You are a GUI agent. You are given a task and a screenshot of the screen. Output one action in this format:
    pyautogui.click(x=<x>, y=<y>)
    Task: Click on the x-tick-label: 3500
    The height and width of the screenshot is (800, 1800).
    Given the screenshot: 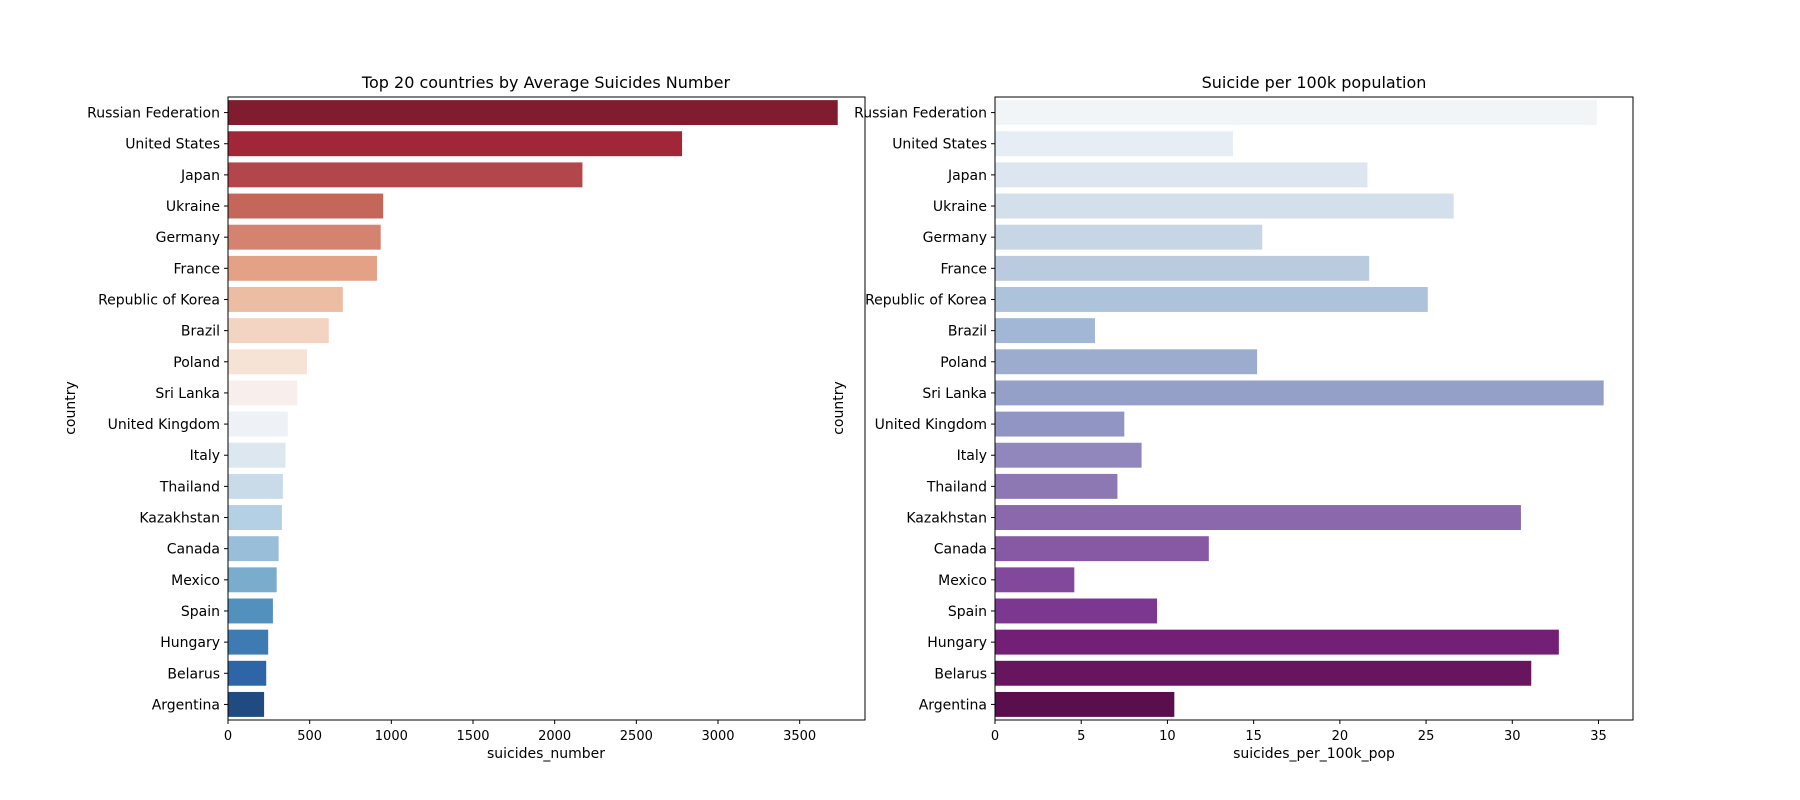 What is the action you would take?
    pyautogui.click(x=799, y=736)
    